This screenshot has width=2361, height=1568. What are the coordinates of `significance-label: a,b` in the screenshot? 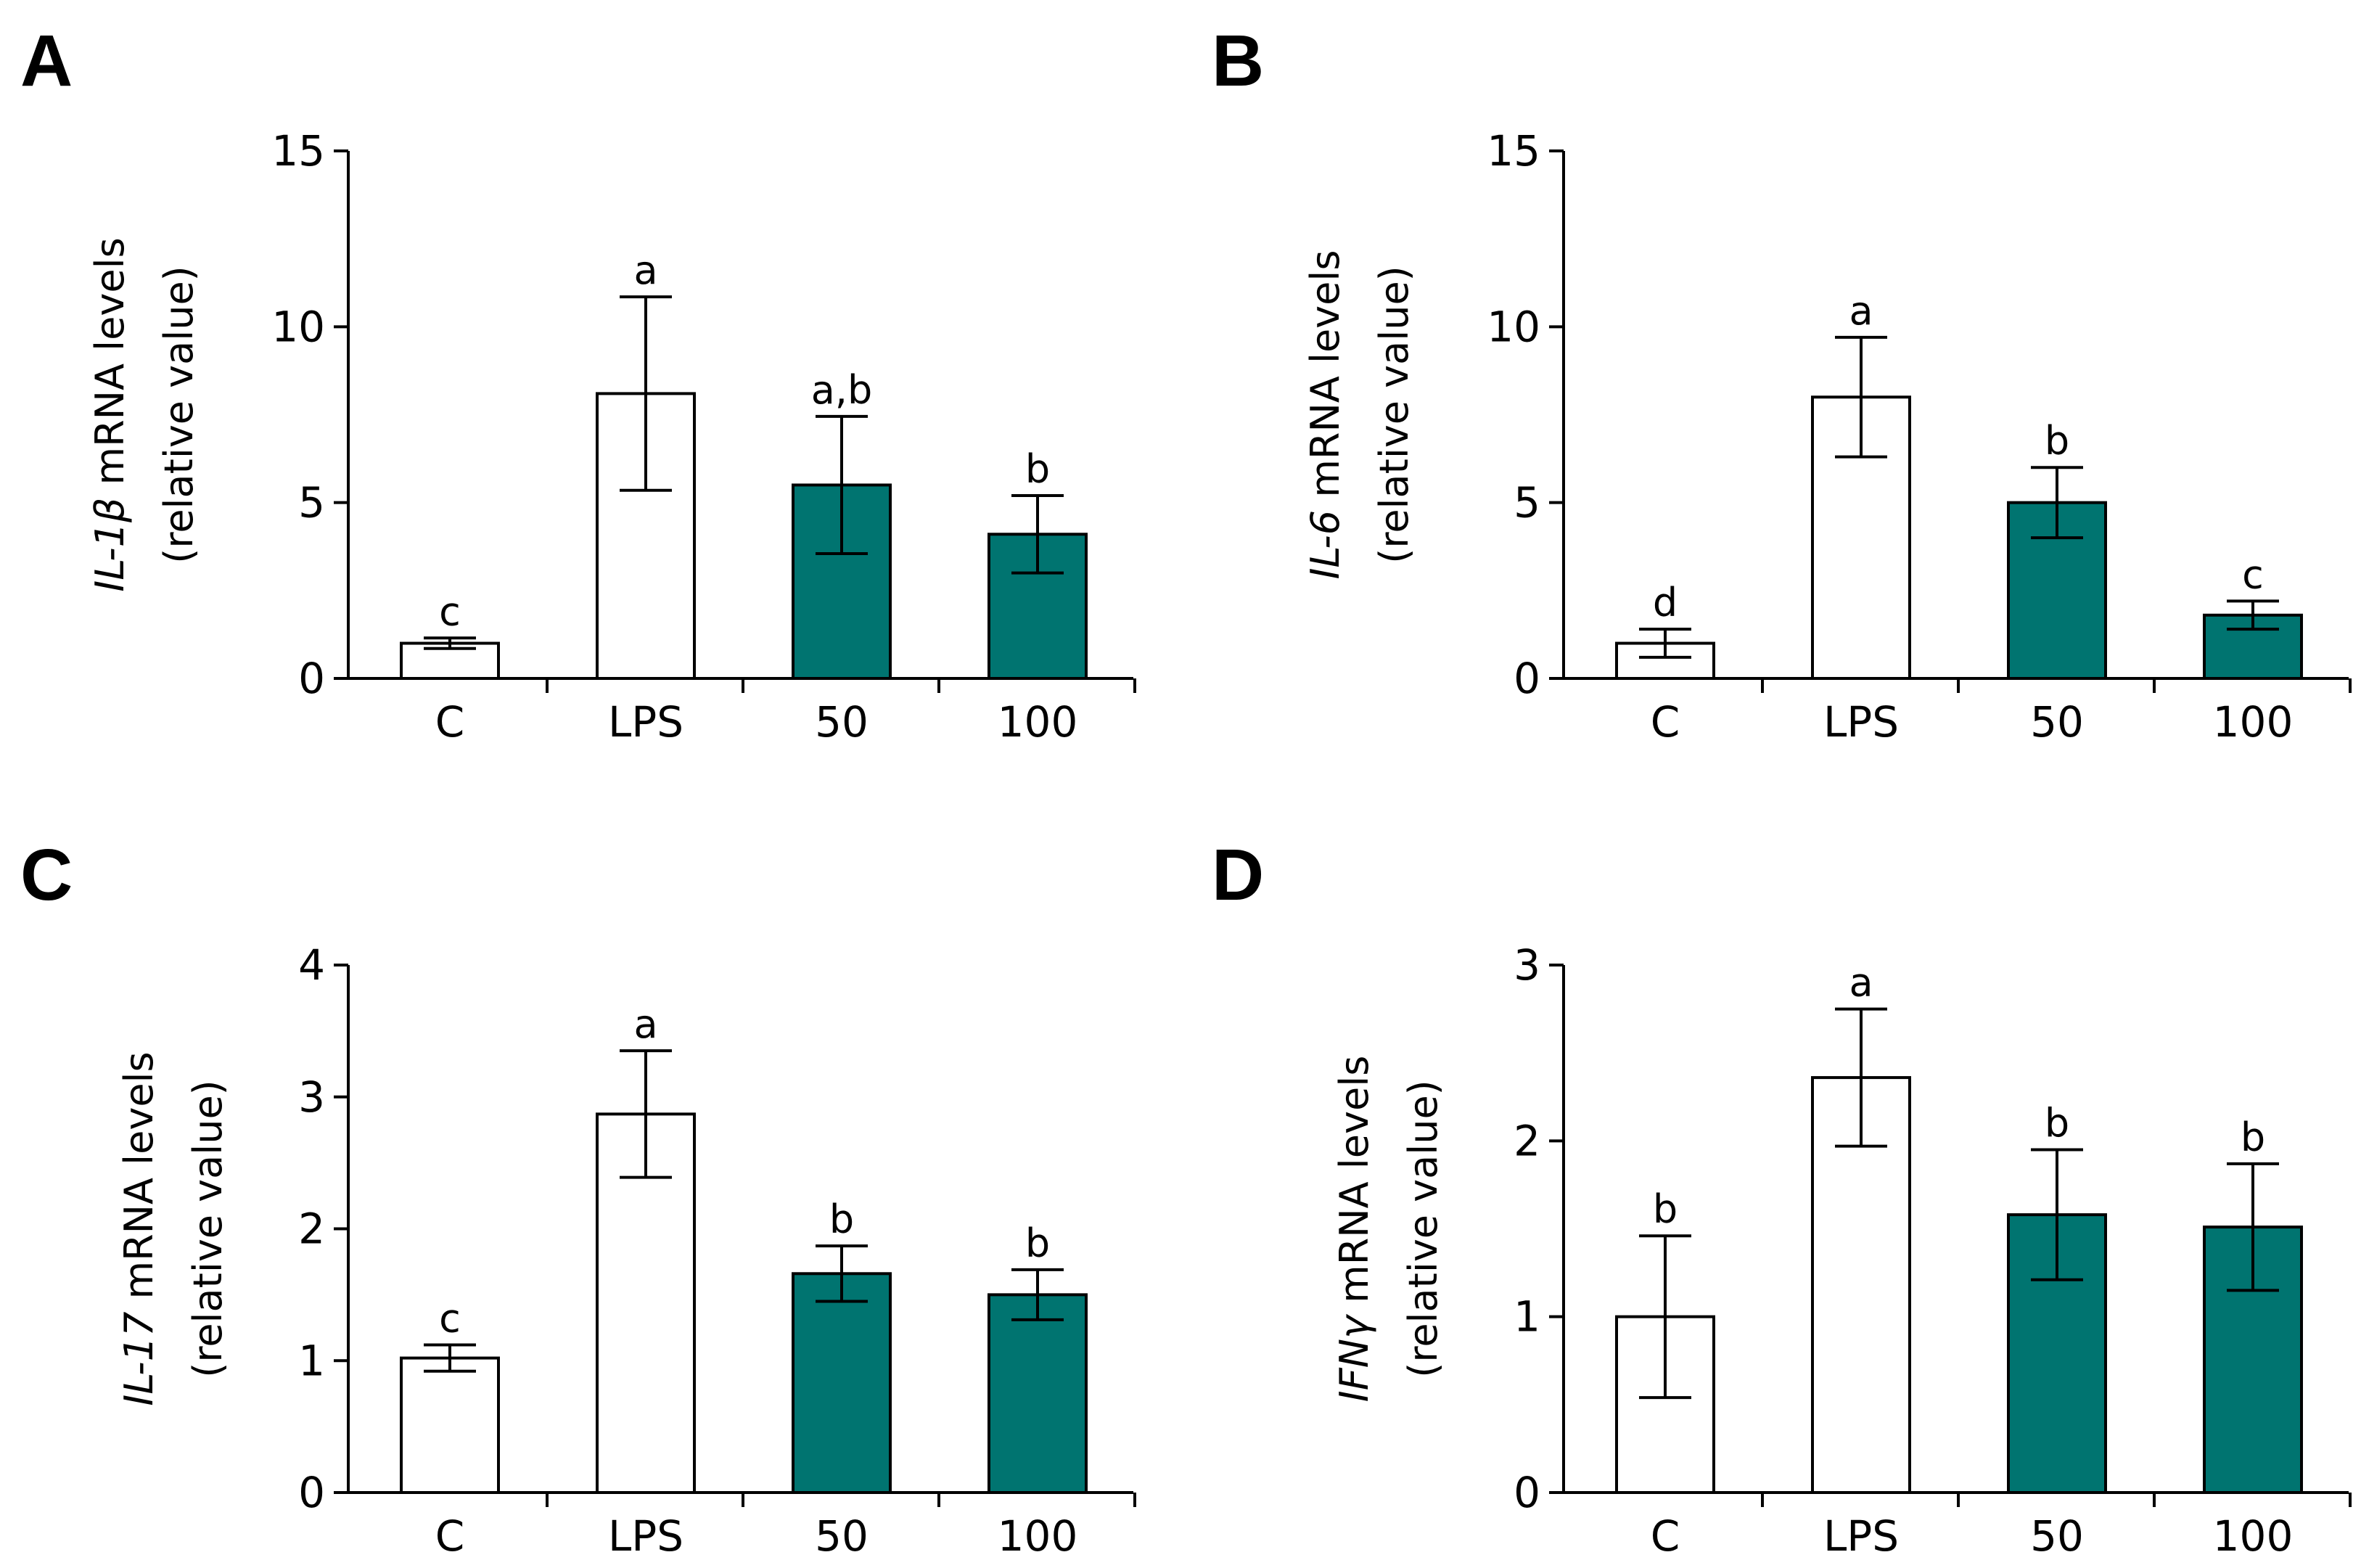 It's located at (842, 390).